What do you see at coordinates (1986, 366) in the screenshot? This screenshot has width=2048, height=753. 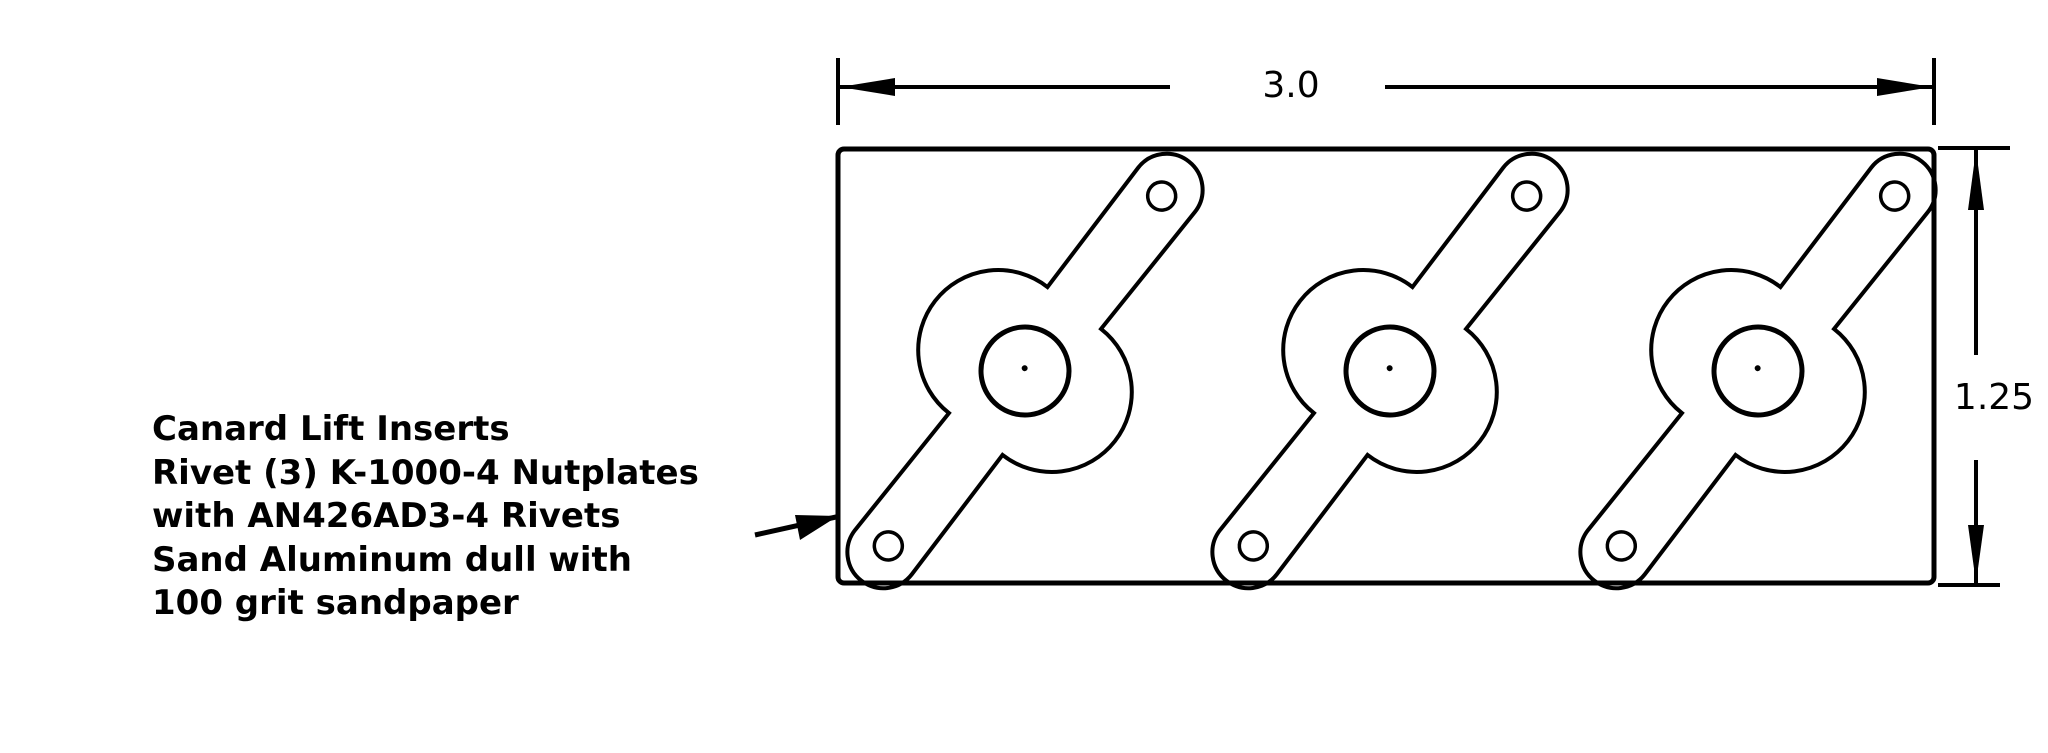 I see `height-dimension: 1.25` at bounding box center [1986, 366].